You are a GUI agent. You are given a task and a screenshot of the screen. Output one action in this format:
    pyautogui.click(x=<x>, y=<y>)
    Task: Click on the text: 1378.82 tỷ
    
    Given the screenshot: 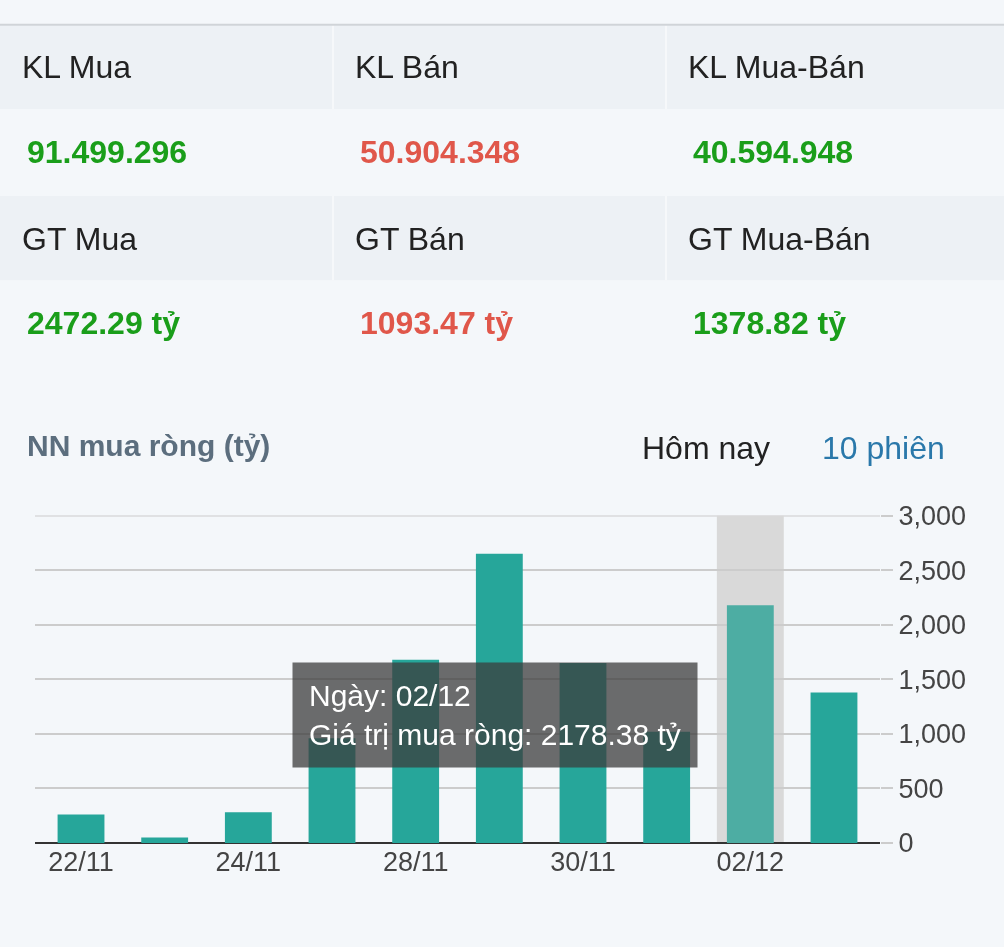 What is the action you would take?
    pyautogui.click(x=770, y=323)
    